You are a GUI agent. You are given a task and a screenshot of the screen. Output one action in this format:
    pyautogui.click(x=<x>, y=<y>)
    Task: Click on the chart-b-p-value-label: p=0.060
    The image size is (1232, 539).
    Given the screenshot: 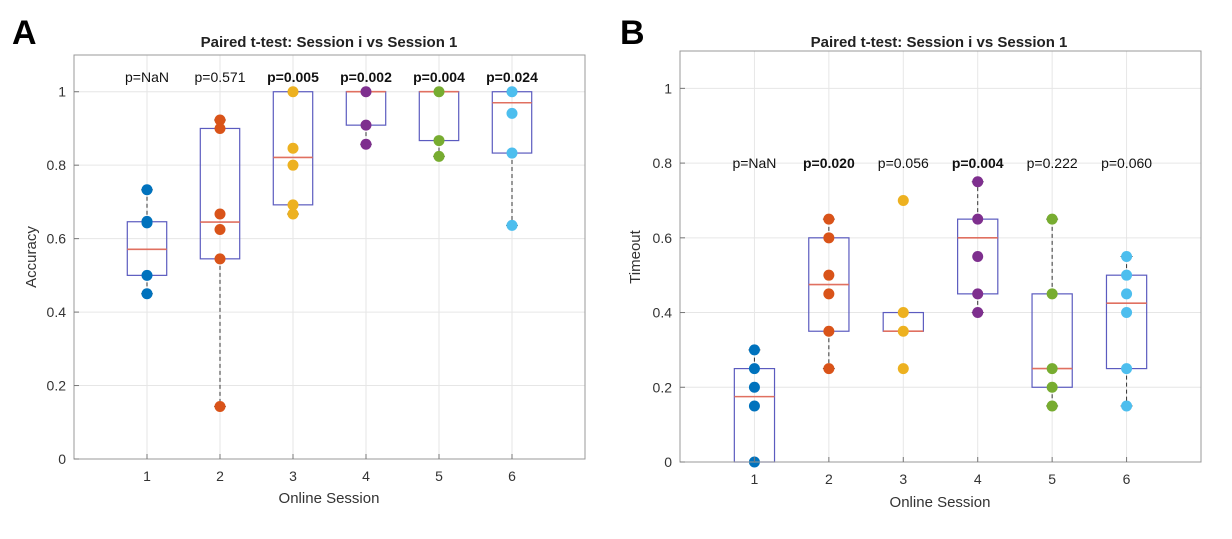 What is the action you would take?
    pyautogui.click(x=1126, y=163)
    